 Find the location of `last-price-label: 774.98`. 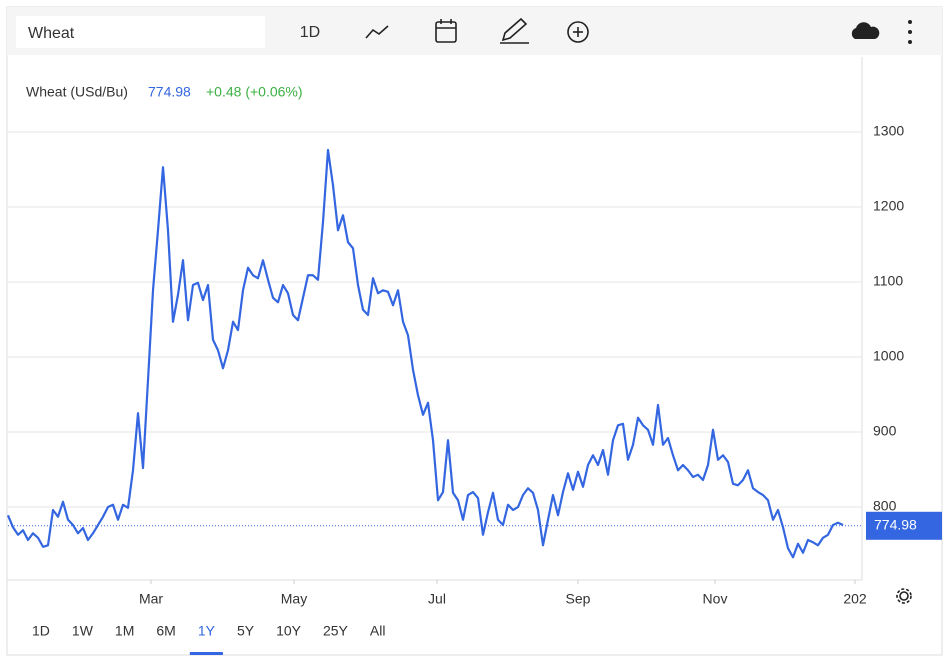

last-price-label: 774.98 is located at coordinates (895, 524).